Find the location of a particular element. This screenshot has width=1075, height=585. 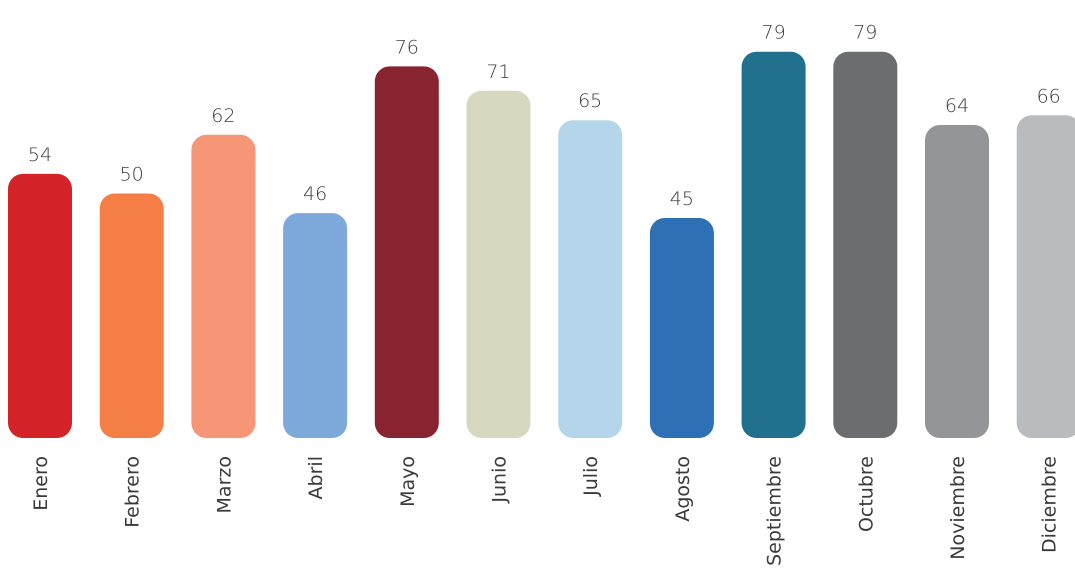

bar-octubre is located at coordinates (865, 244).